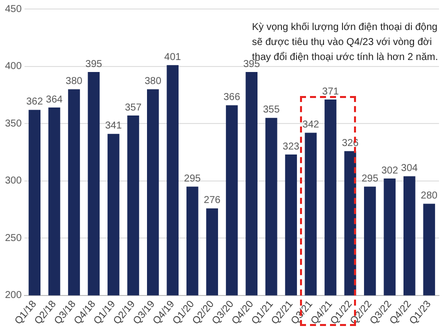  What do you see at coordinates (311, 124) in the screenshot?
I see `data-label: 342` at bounding box center [311, 124].